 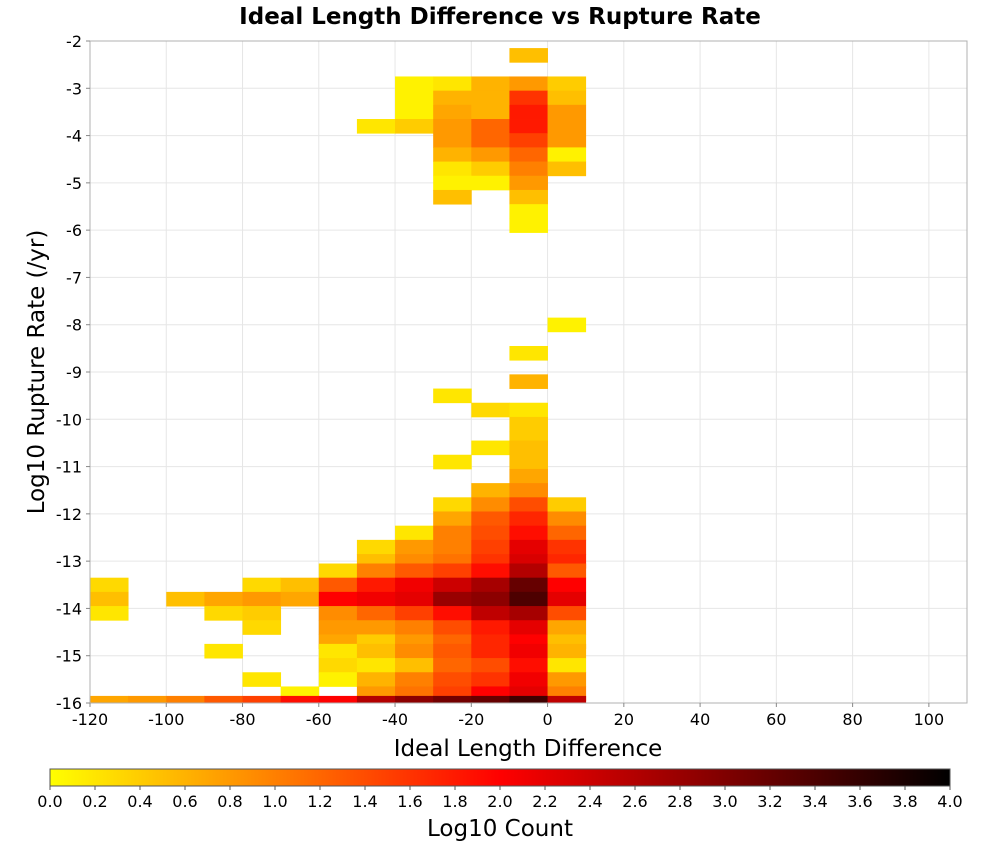 I want to click on y-tick-label: -4, so click(x=74, y=136).